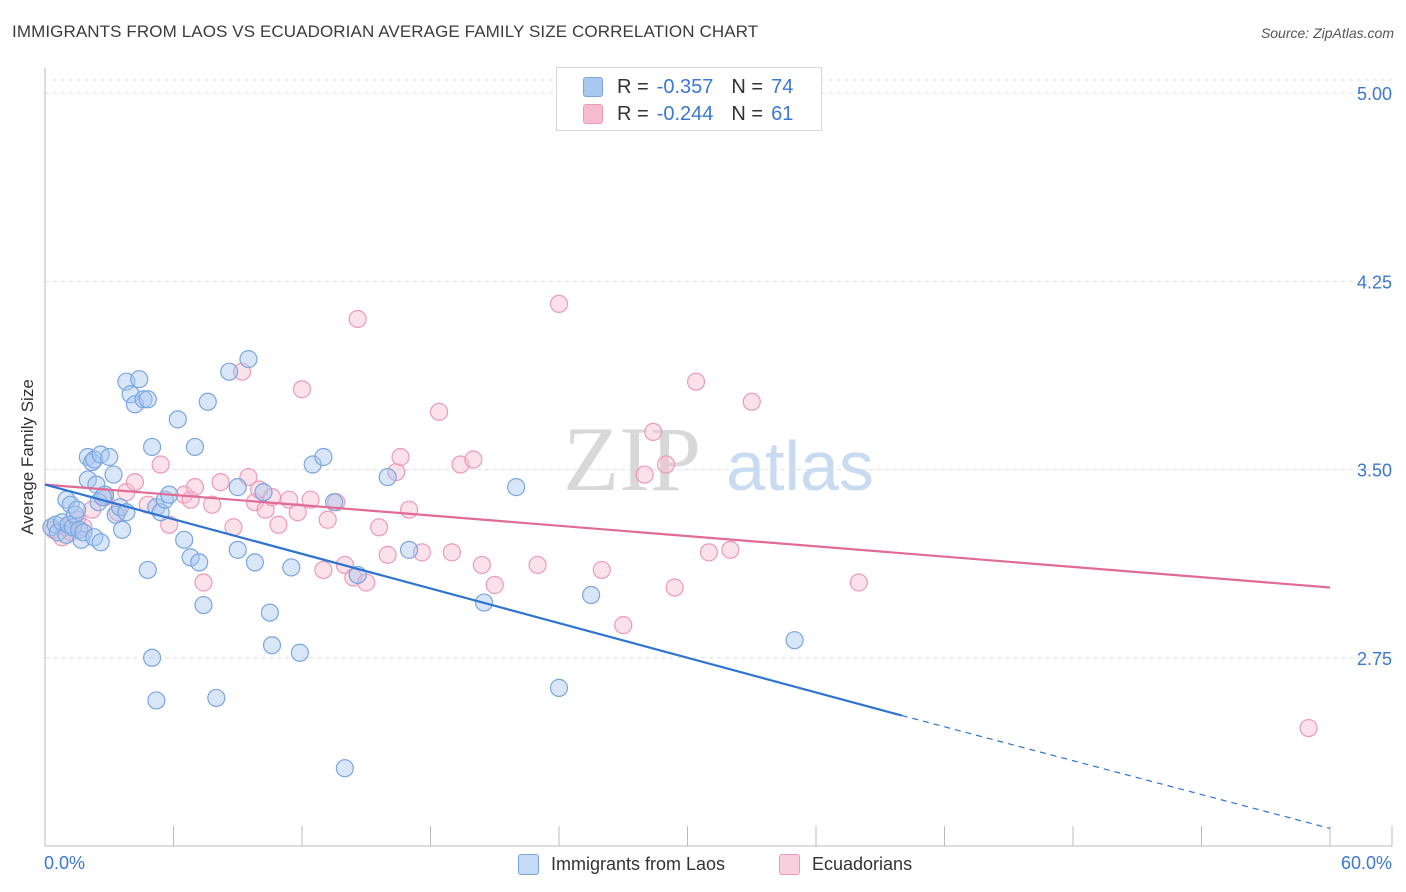  I want to click on y-tick-label: 3.50, so click(1374, 471).